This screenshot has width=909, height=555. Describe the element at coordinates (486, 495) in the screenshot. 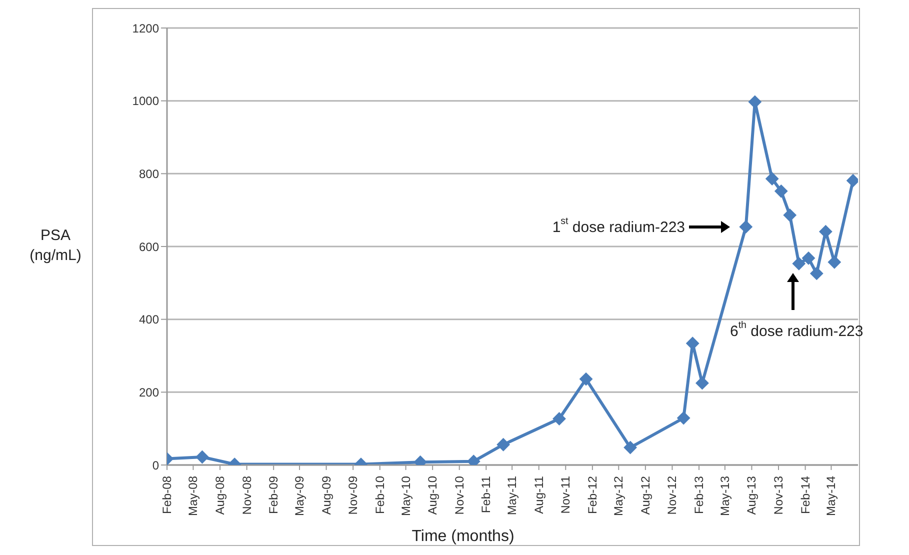

I see `x-tick-label: Feb-11` at that location.